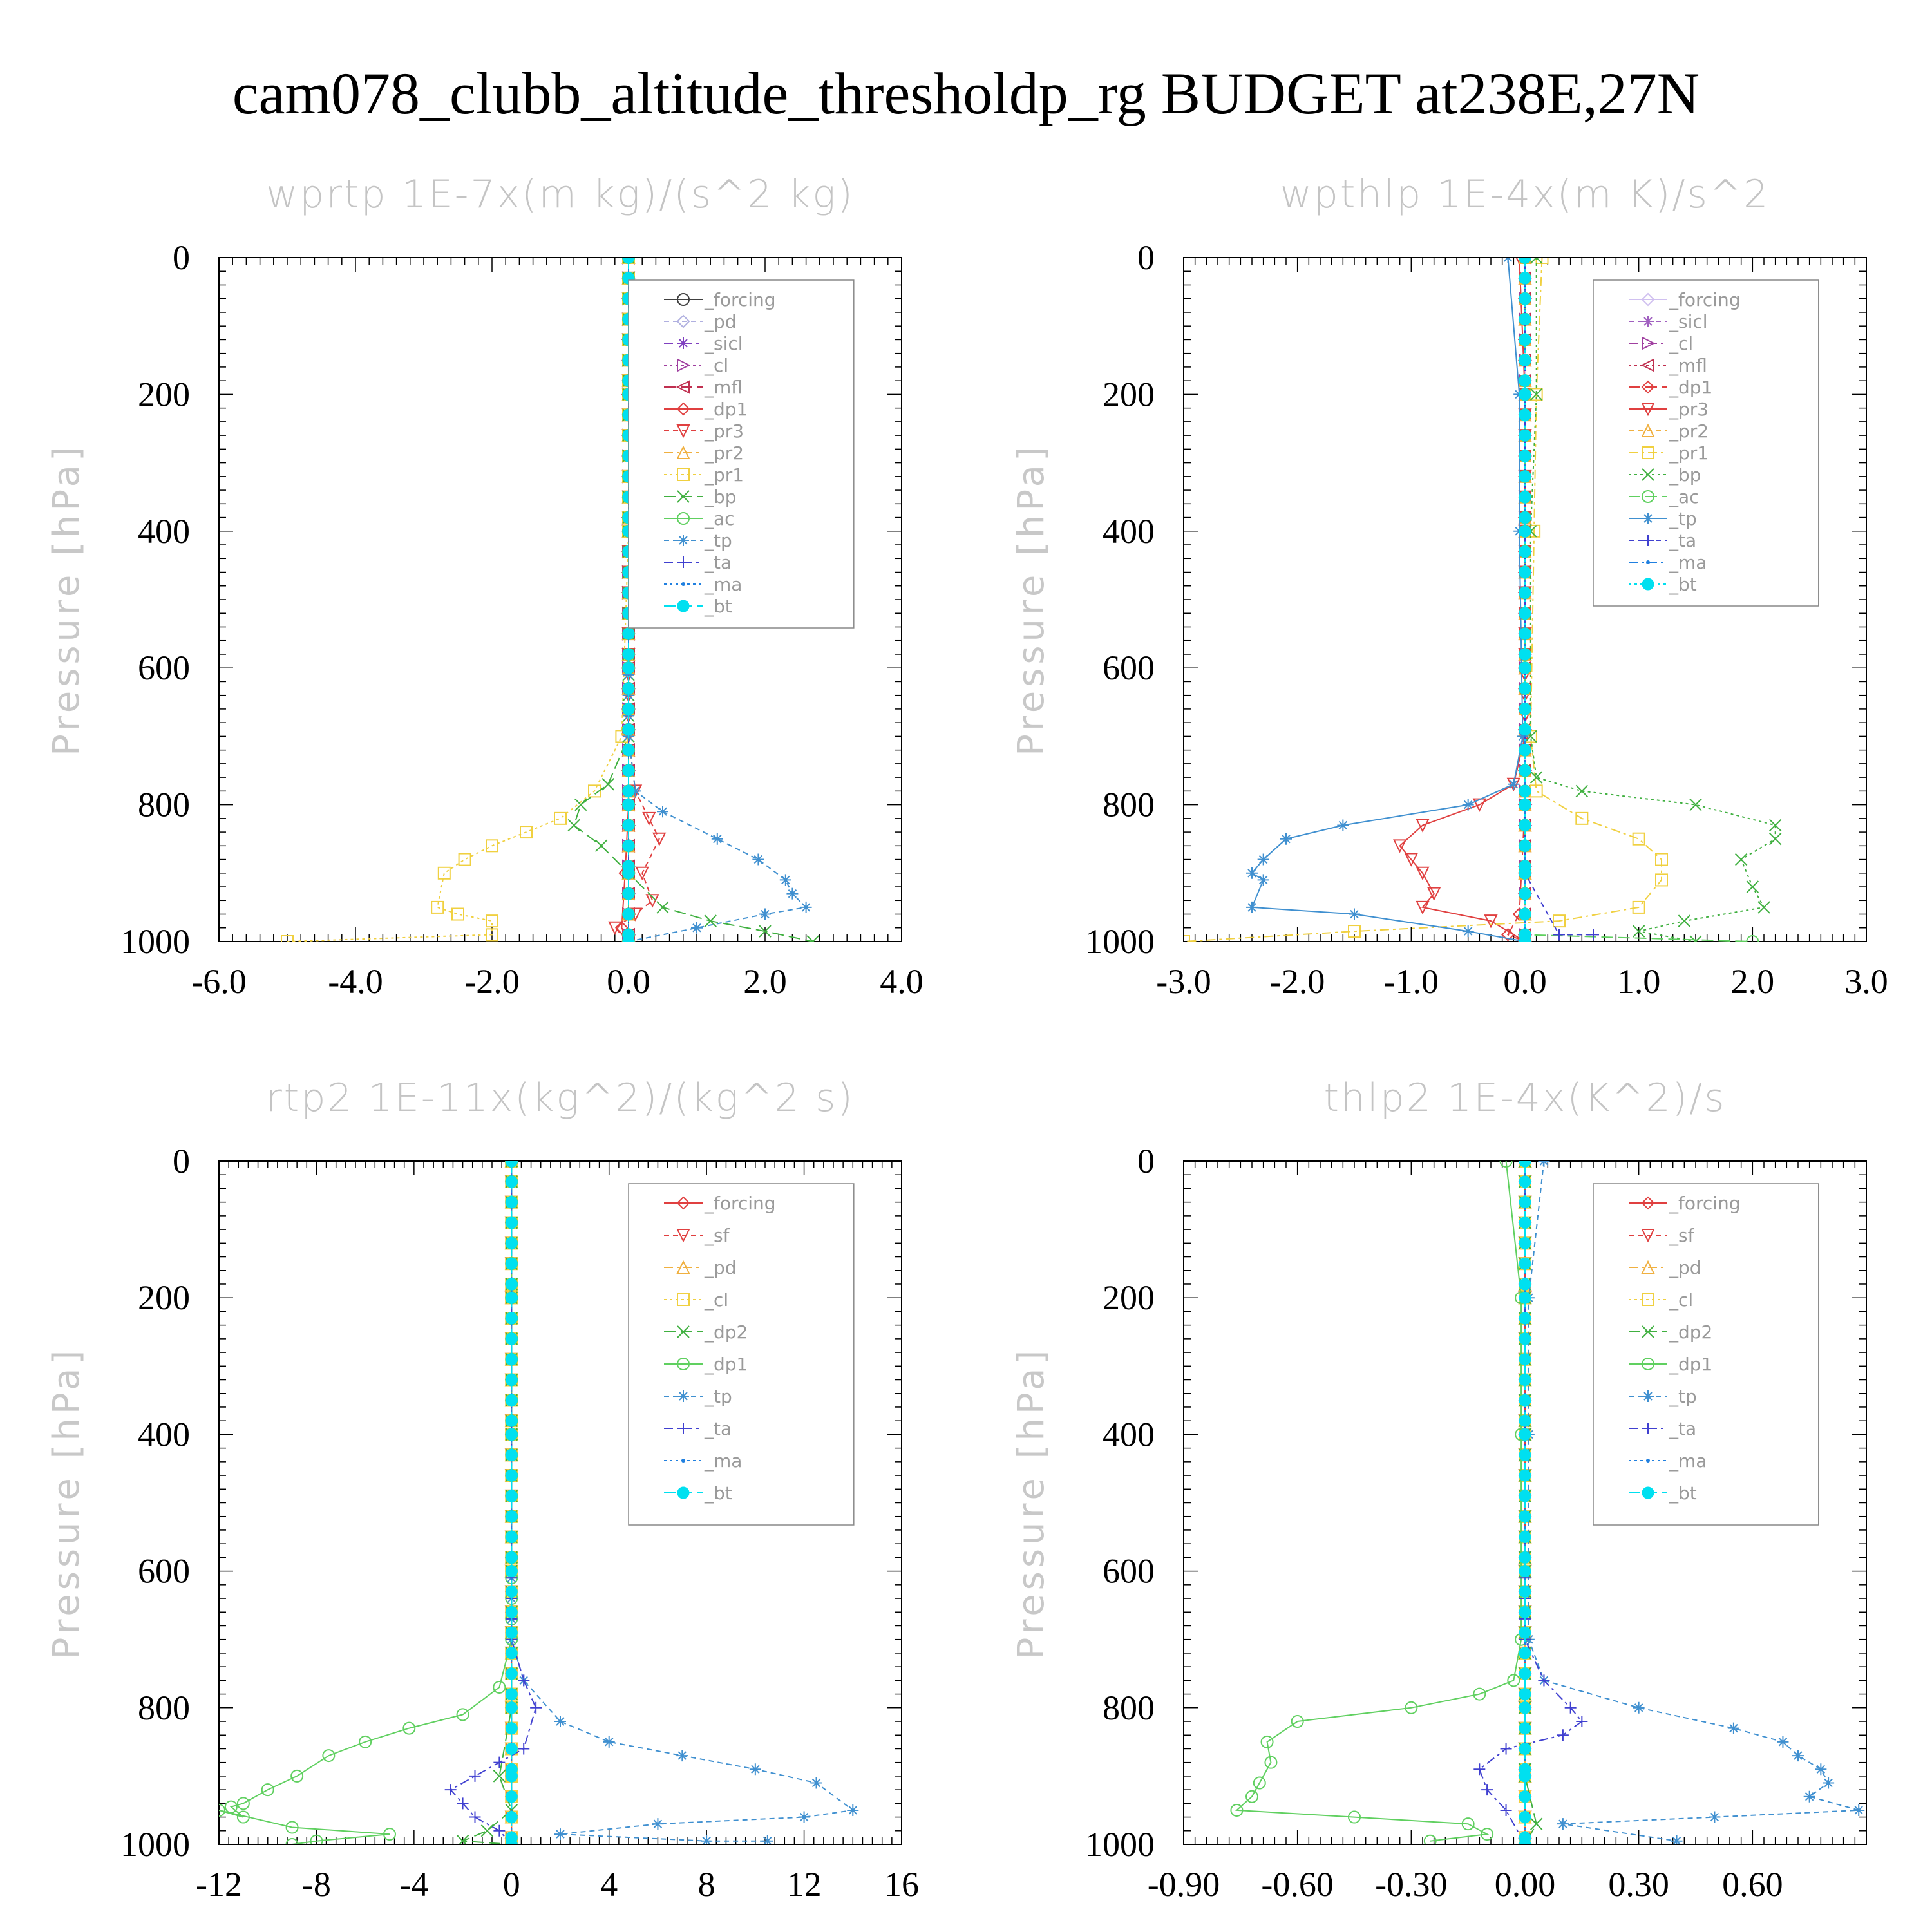 This screenshot has width=1932, height=1932. Describe the element at coordinates (1120, 942) in the screenshot. I see `y-tick-label: 1000` at that location.